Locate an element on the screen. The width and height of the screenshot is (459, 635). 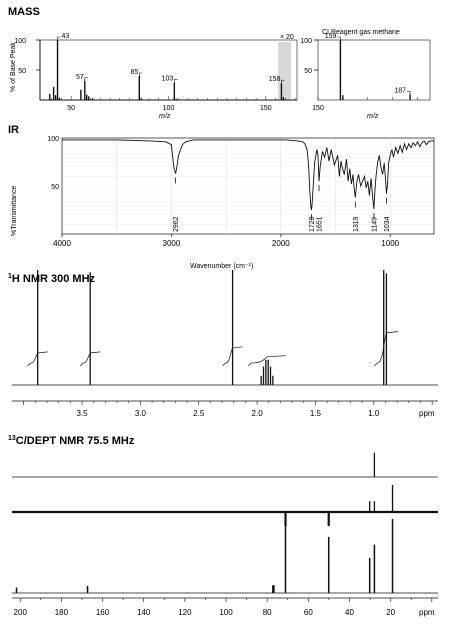
ir-ytick-label: 50 is located at coordinates (55, 187).